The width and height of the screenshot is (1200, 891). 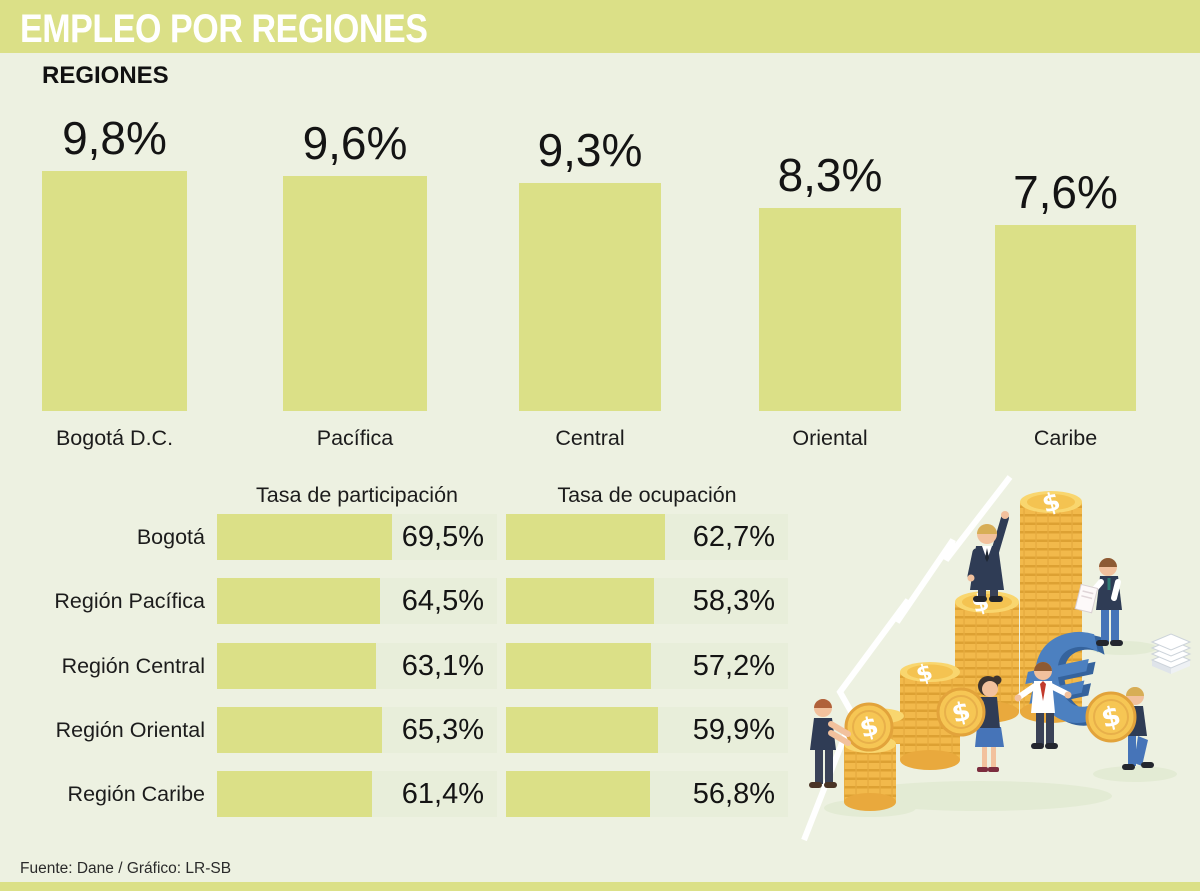 I want to click on header-bar: EMPLEO POR REGIONES, so click(x=600, y=26).